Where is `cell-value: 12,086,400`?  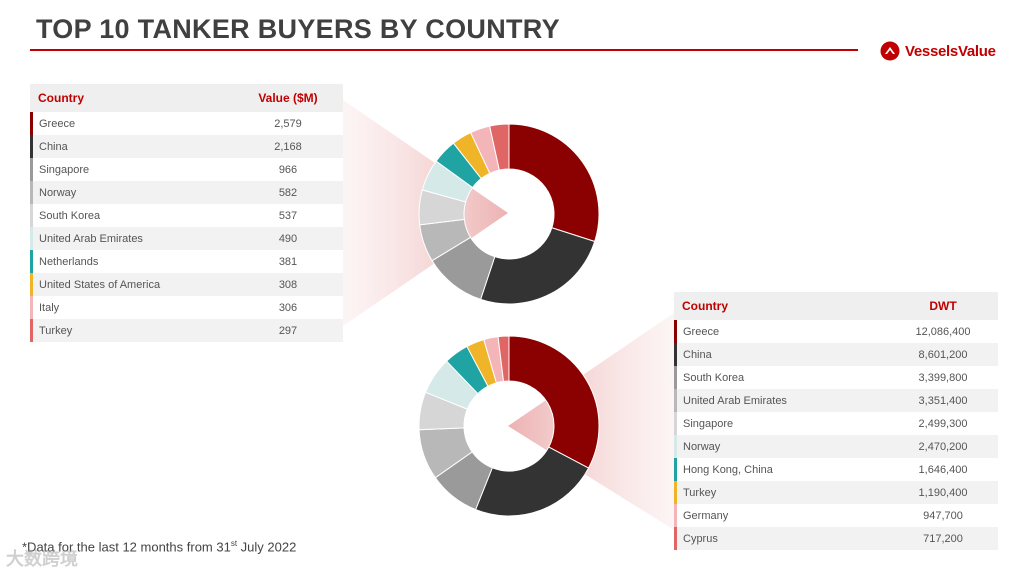 cell-value: 12,086,400 is located at coordinates (943, 331).